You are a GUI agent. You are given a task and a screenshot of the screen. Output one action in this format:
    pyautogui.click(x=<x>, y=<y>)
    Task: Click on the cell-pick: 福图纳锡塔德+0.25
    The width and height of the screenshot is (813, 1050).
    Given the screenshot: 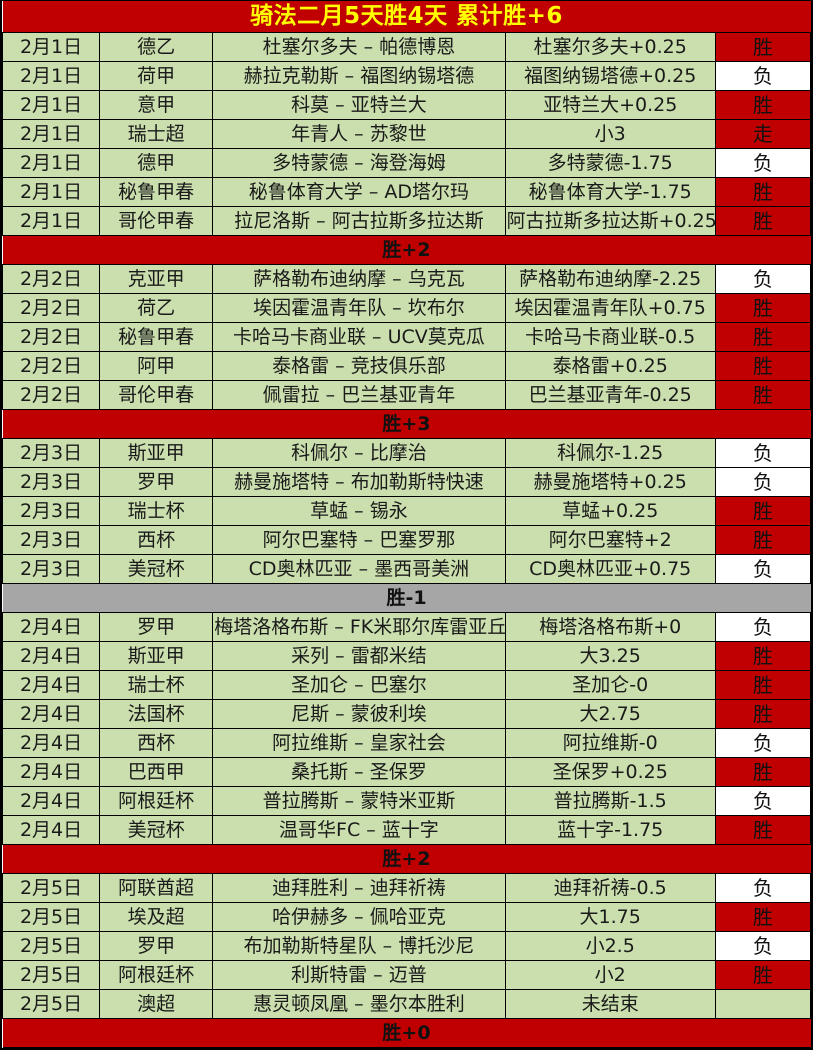 What is the action you would take?
    pyautogui.click(x=610, y=76)
    